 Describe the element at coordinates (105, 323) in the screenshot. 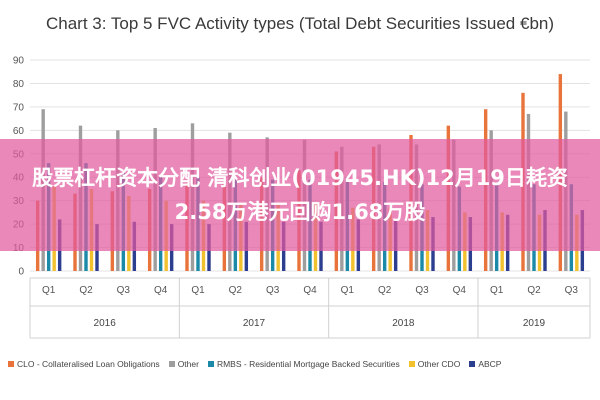

I see `year-label: 2016` at that location.